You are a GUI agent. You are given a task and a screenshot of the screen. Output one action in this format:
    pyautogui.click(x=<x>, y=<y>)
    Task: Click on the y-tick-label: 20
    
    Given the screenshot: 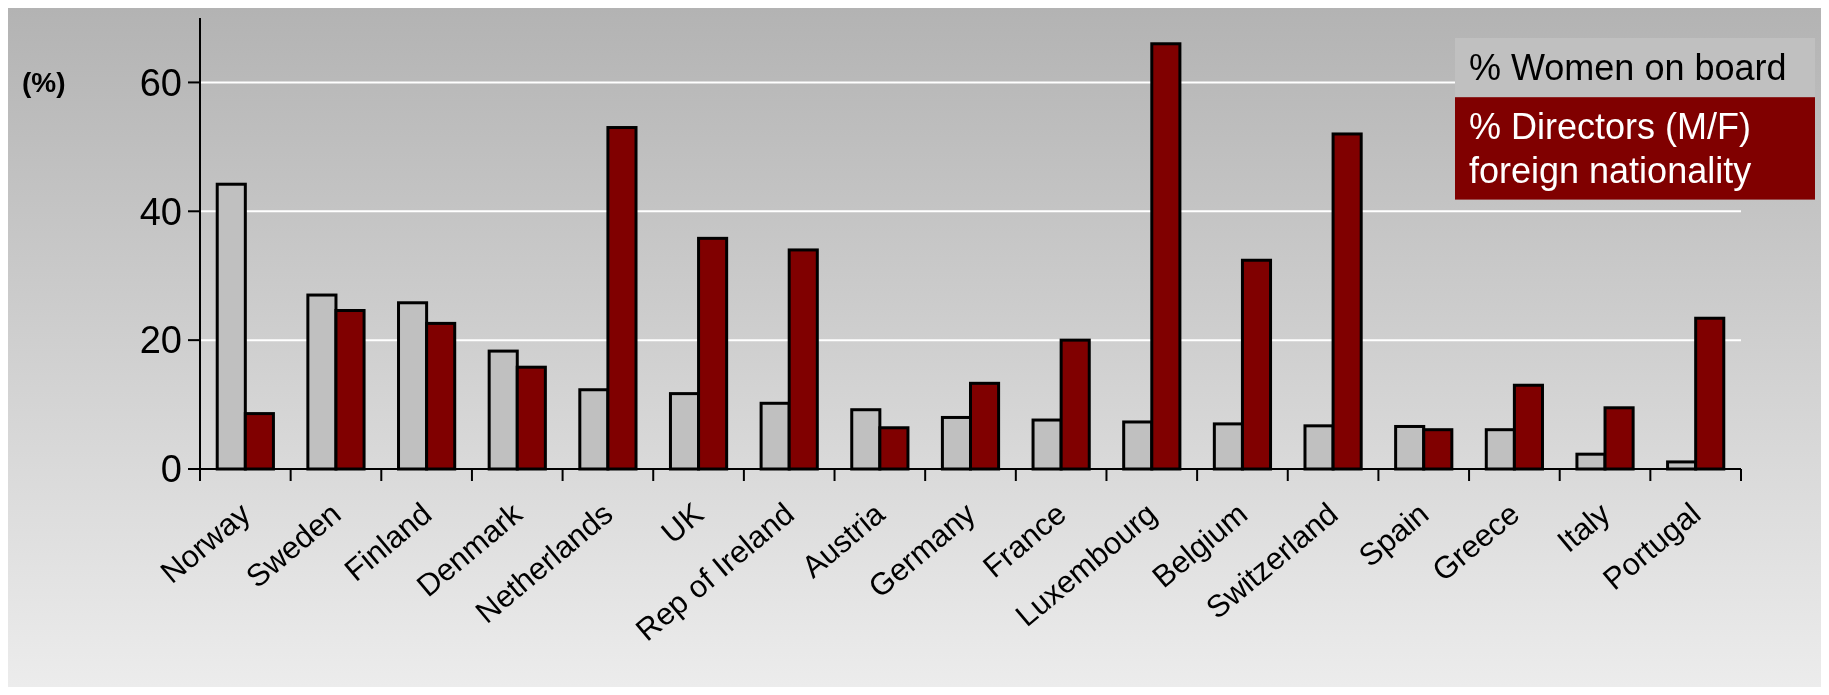 What is the action you would take?
    pyautogui.click(x=160, y=340)
    